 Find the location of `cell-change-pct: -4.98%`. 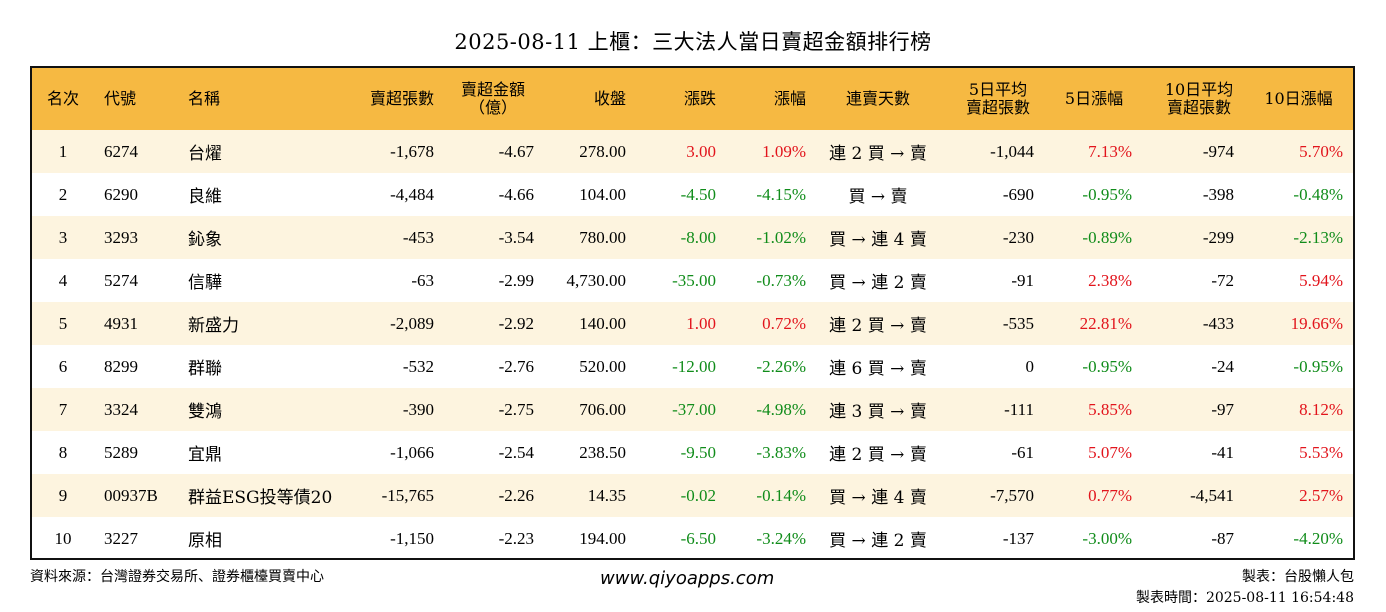

cell-change-pct: -4.98% is located at coordinates (781, 409).